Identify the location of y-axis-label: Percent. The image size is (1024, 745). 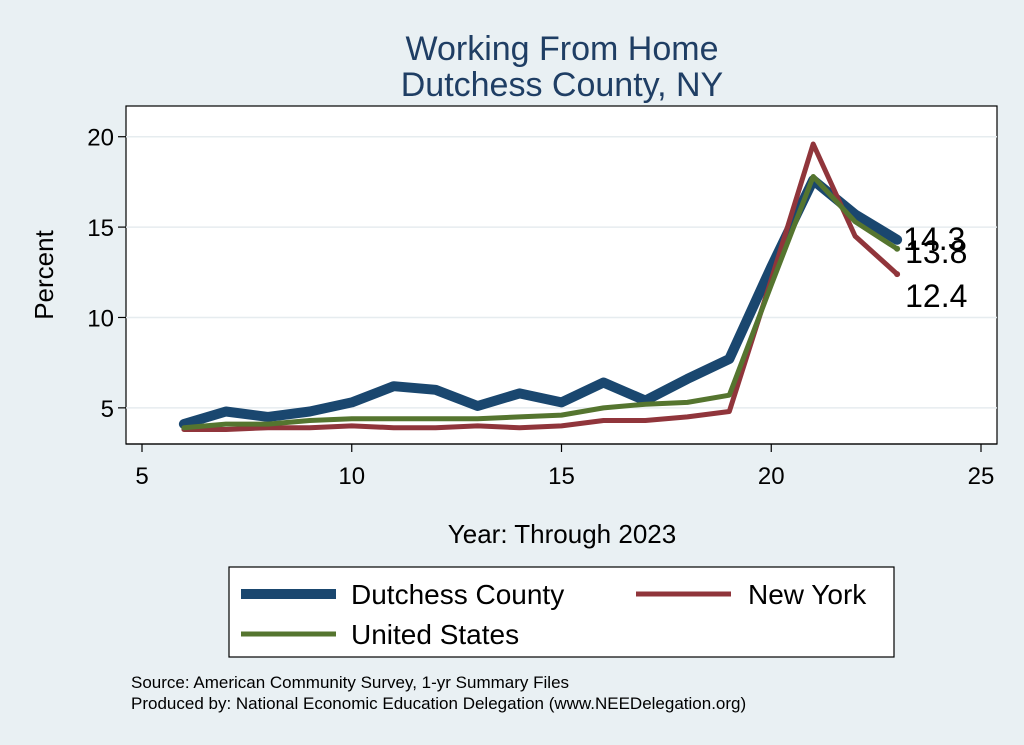
(44, 274).